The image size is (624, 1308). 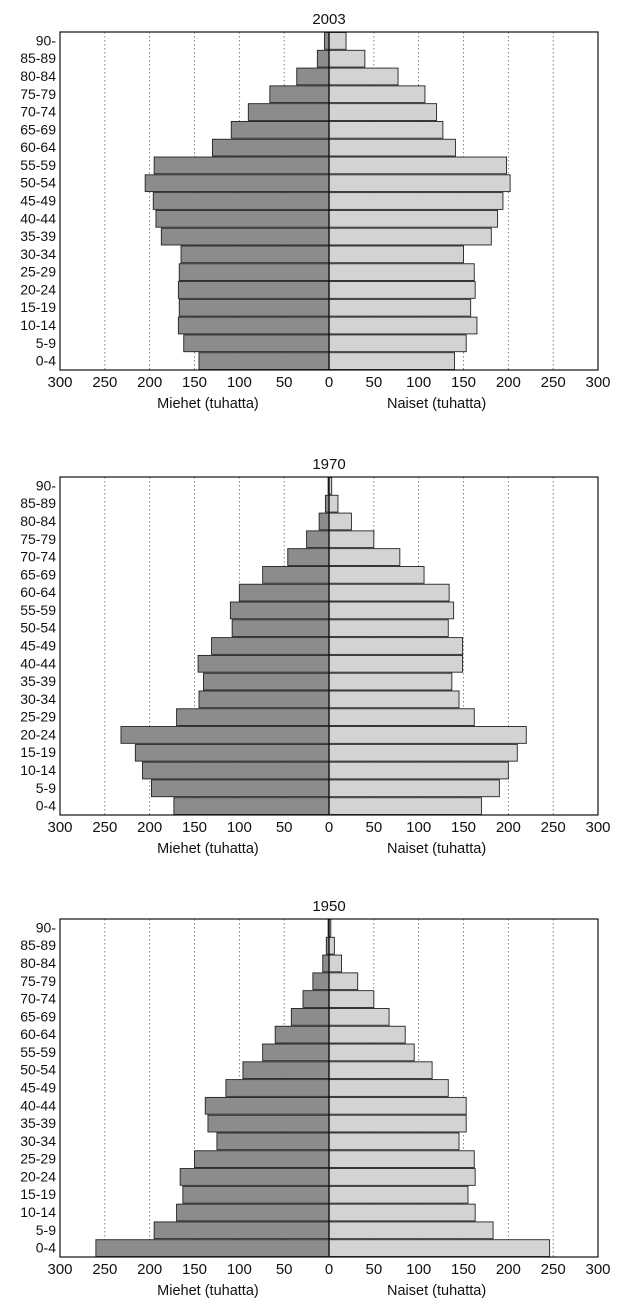 What do you see at coordinates (38, 1034) in the screenshot?
I see `age-group-label: 60-64` at bounding box center [38, 1034].